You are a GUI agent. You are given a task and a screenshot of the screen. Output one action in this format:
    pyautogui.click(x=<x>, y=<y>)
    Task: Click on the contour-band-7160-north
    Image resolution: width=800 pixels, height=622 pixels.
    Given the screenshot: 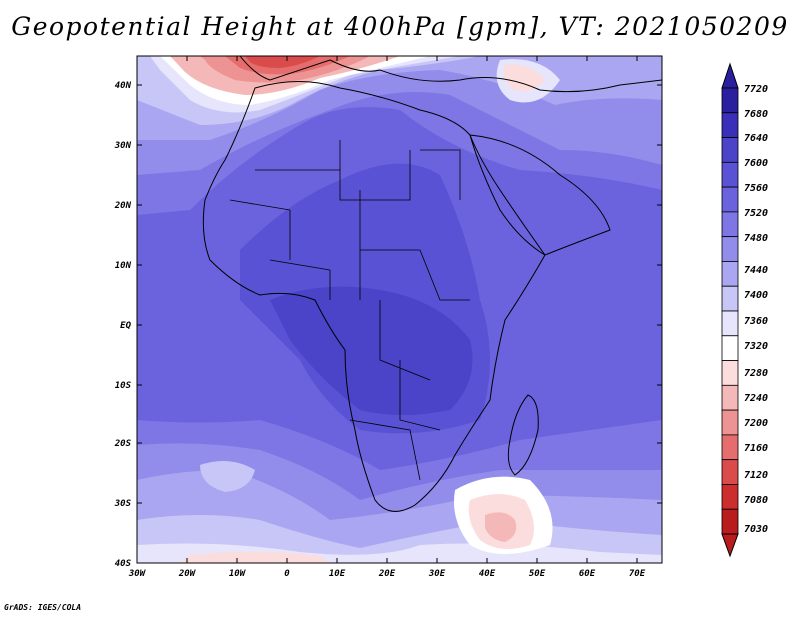 What is the action you would take?
    pyautogui.click(x=282, y=62)
    